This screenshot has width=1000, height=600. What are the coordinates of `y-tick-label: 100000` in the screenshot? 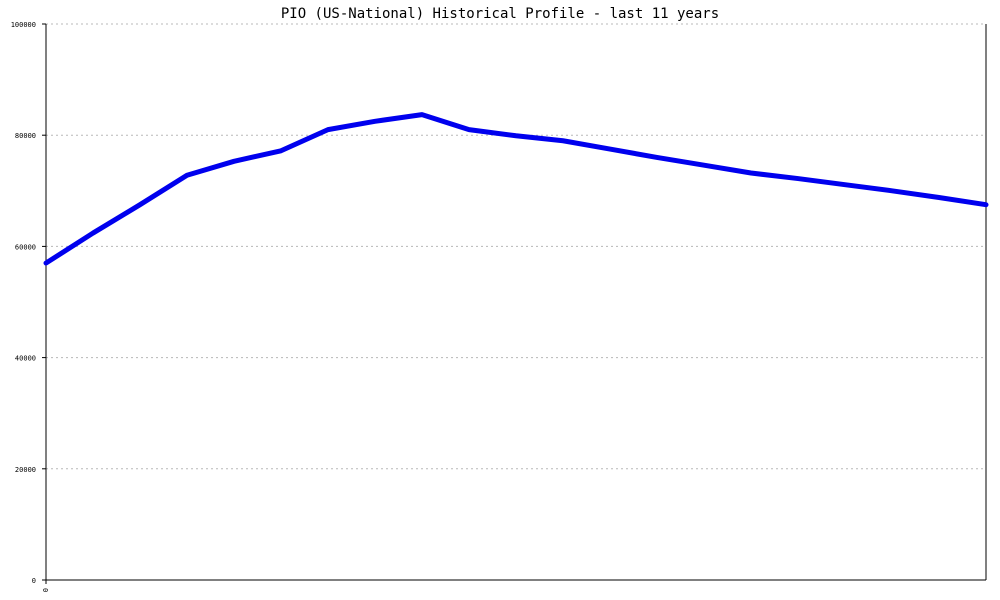 It's located at (23, 25).